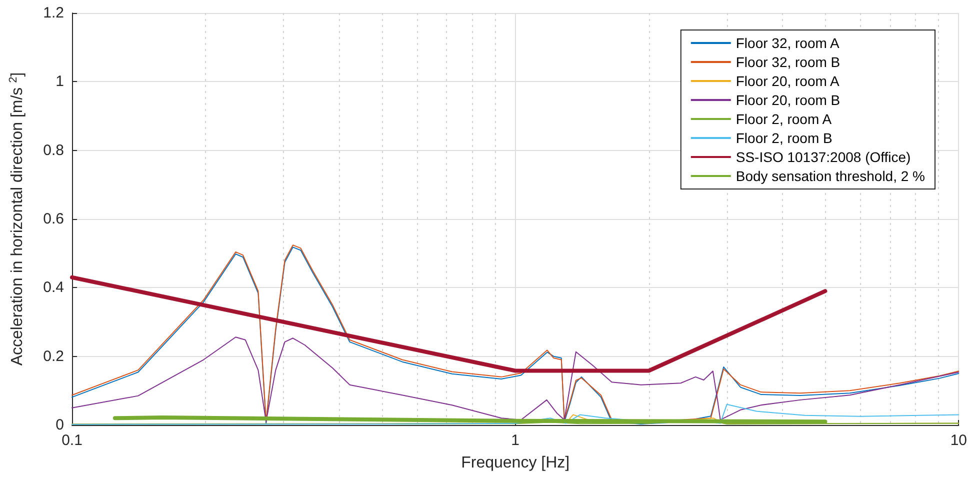 The image size is (970, 493). What do you see at coordinates (60, 425) in the screenshot?
I see `y-tick-label: 0` at bounding box center [60, 425].